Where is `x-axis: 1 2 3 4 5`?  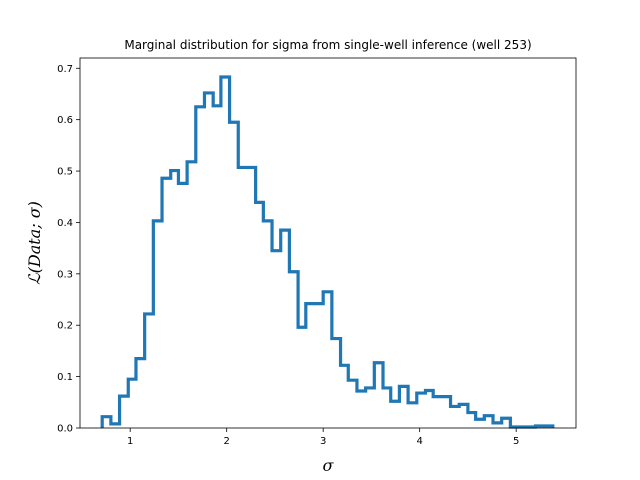
x-axis: 1 2 3 4 5 is located at coordinates (323, 437).